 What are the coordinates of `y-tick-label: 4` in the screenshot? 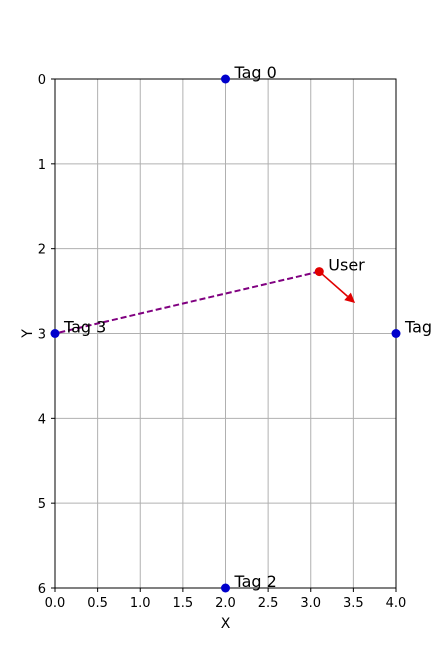 It's located at (42, 419).